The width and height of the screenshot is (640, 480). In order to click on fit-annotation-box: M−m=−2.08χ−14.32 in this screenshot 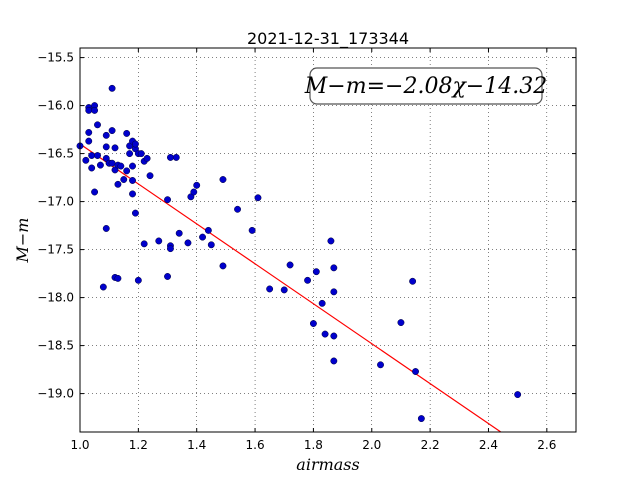, I will do `click(425, 86)`.